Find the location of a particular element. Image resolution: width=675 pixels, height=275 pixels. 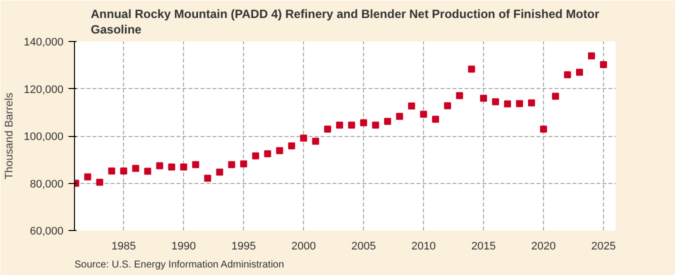

x-tick-label: 2020 is located at coordinates (543, 246).